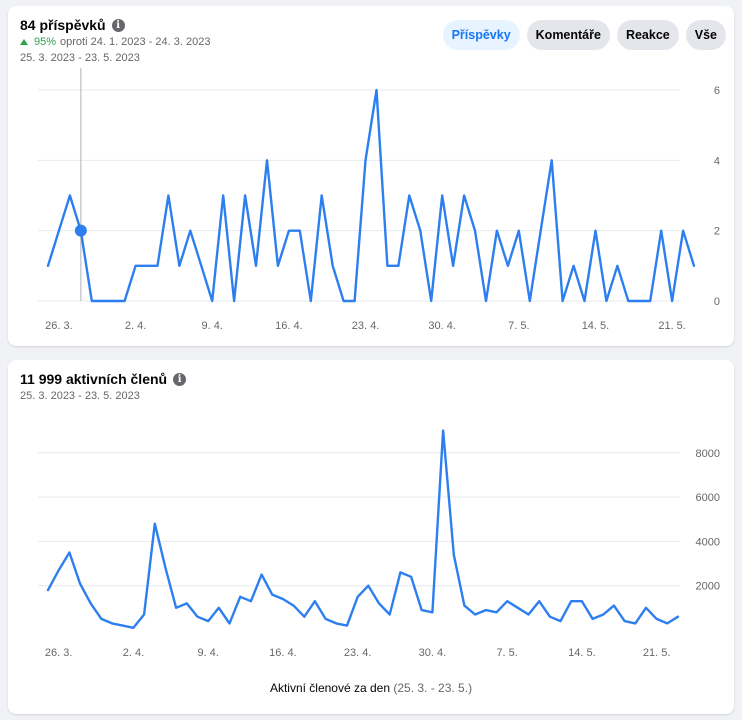  Describe the element at coordinates (708, 542) in the screenshot. I see `y-tick-label: 4000` at that location.